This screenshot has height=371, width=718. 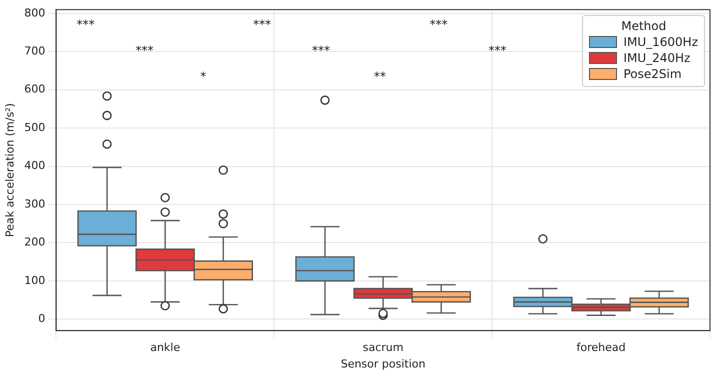 I want to click on legend-label: IMU_240Hz, so click(x=656, y=57).